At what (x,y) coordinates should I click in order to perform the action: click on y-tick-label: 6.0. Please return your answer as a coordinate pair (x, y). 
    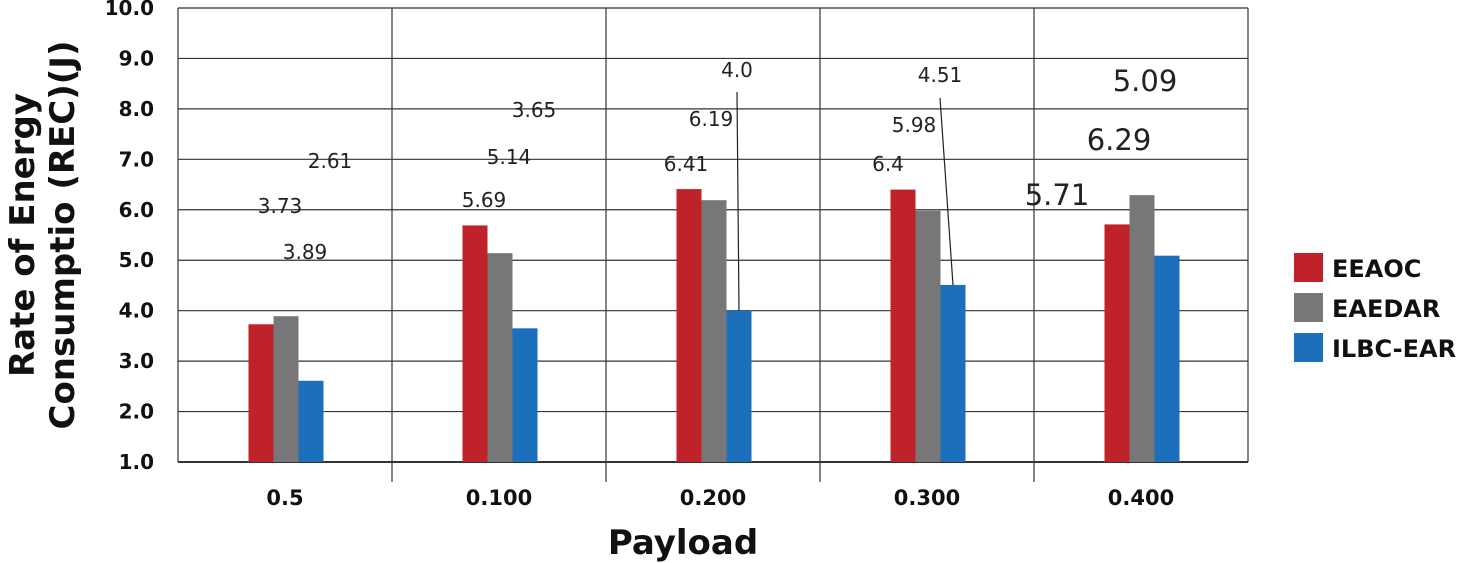
    Looking at the image, I should click on (136, 210).